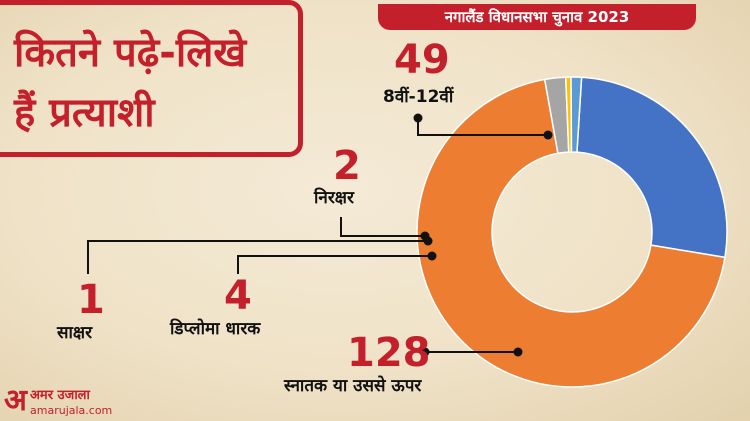  I want to click on callout-value-graduate: 128, so click(389, 353).